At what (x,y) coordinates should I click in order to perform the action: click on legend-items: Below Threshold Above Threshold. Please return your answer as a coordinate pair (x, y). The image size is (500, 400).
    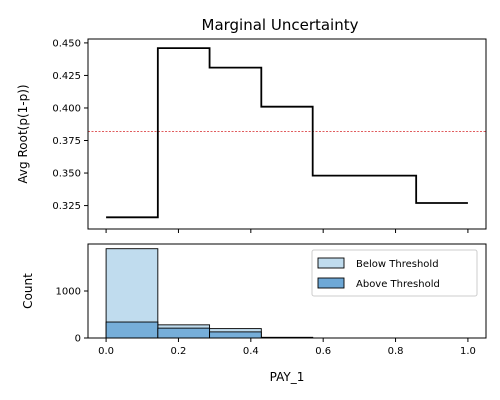
    Looking at the image, I should click on (378, 273).